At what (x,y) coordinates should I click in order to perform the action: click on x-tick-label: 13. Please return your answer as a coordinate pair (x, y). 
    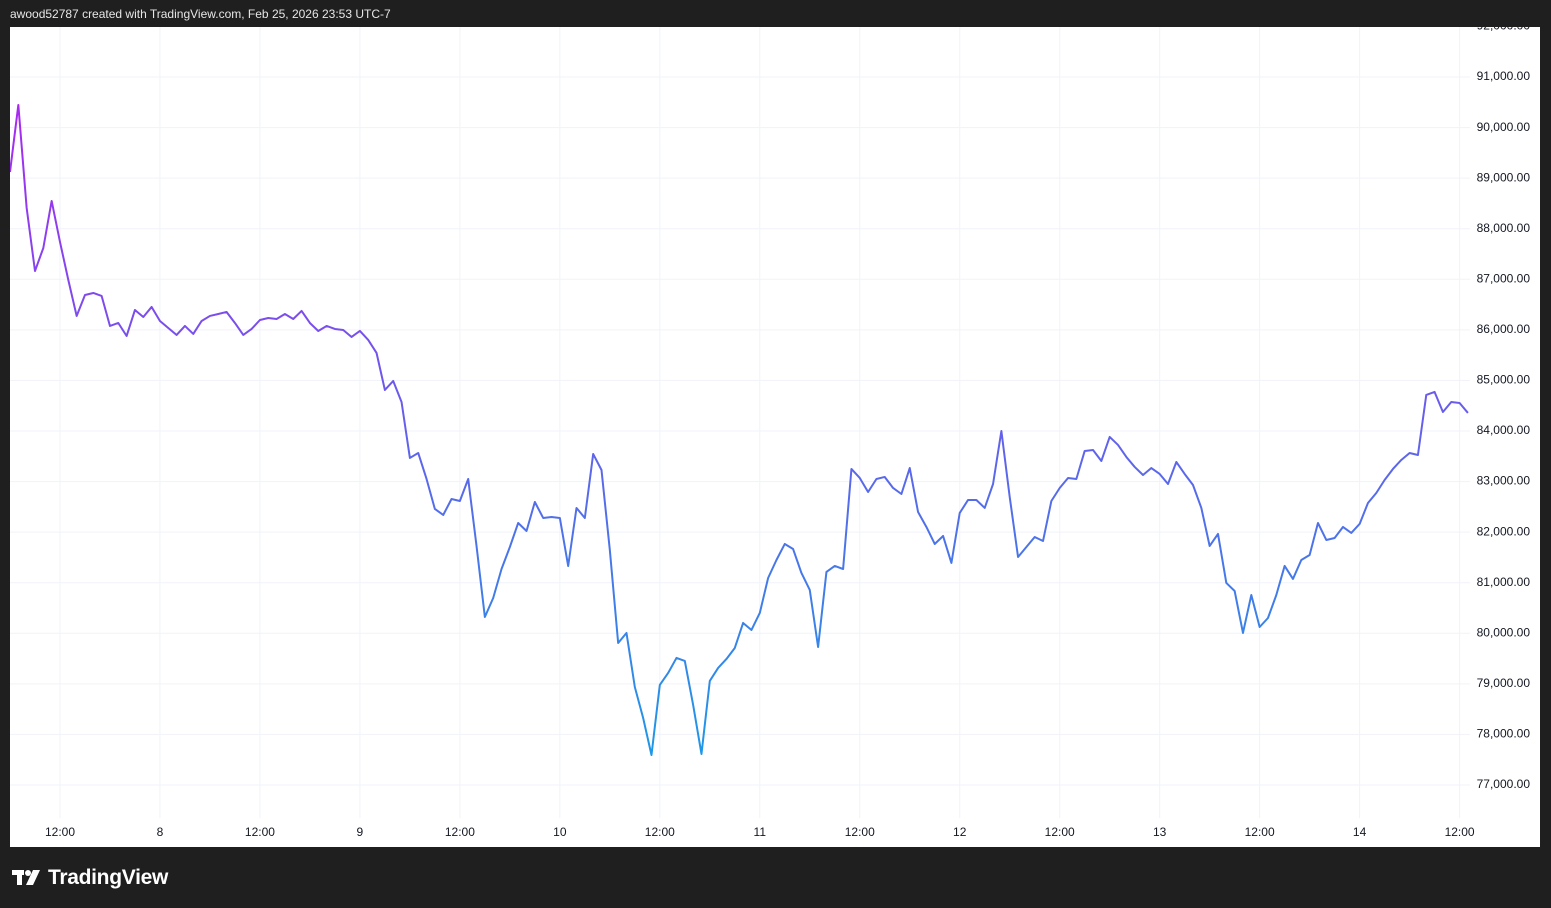
    Looking at the image, I should click on (1160, 832).